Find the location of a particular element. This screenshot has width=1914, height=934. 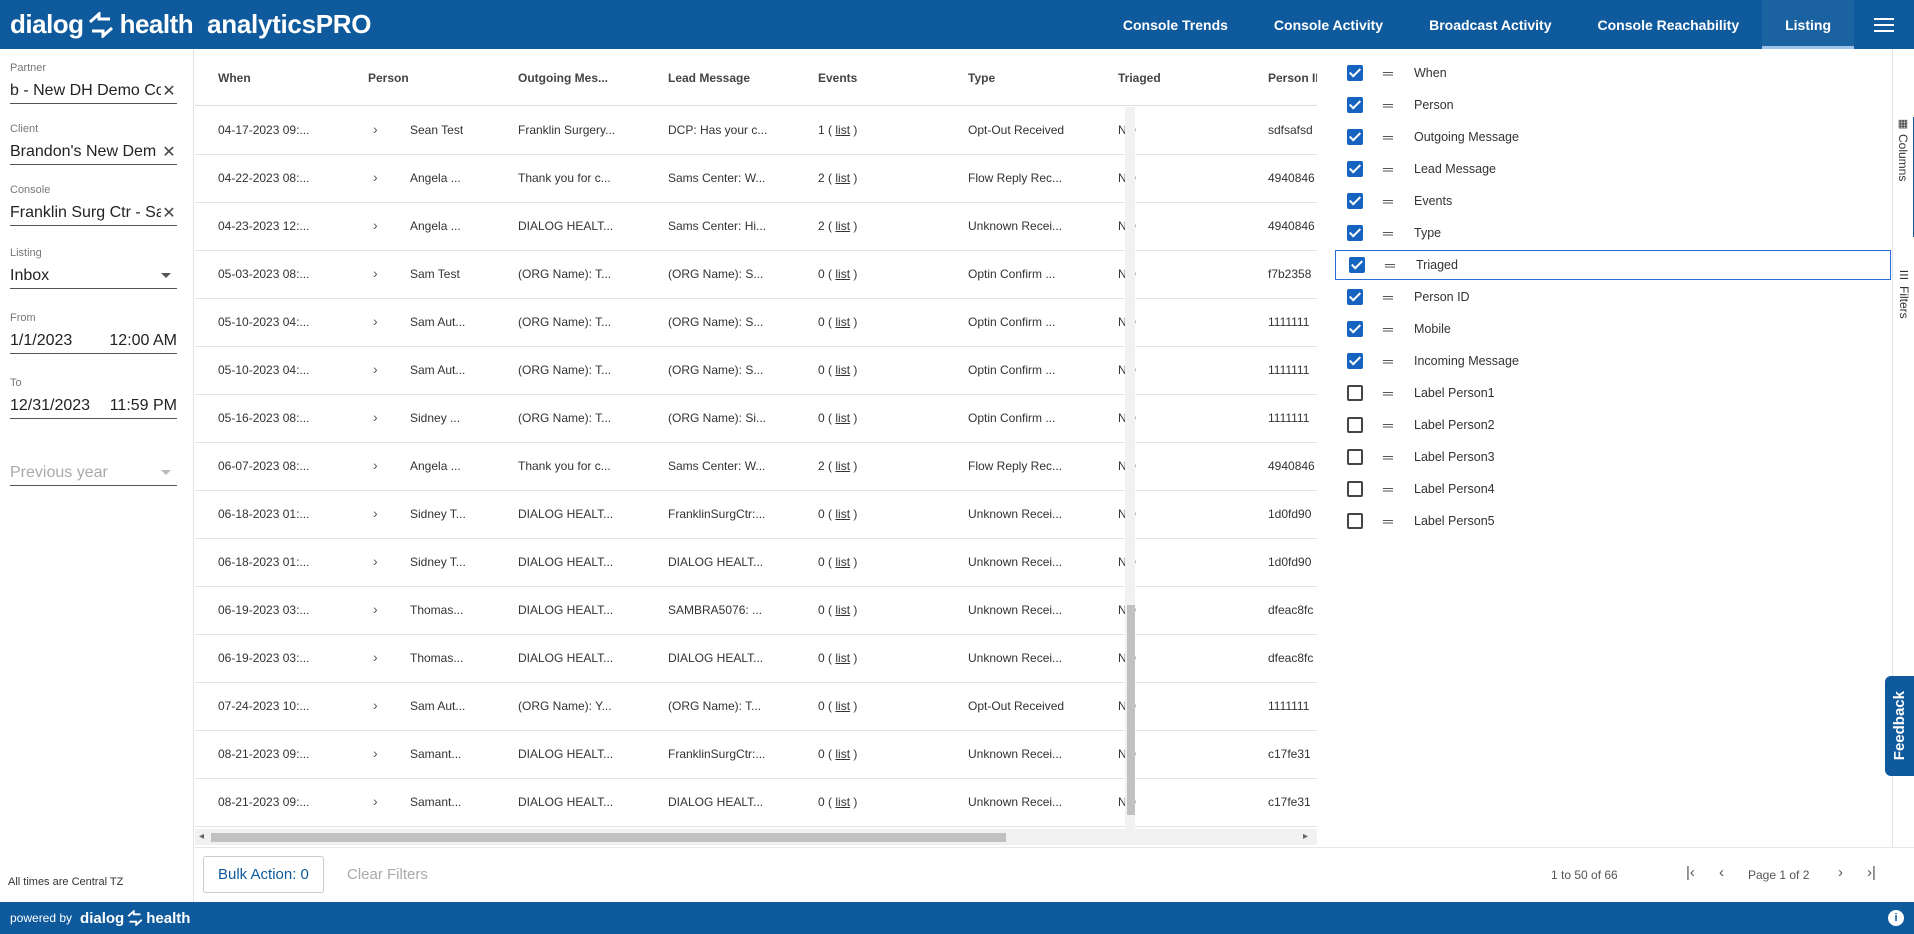

header-when: When is located at coordinates (234, 78).